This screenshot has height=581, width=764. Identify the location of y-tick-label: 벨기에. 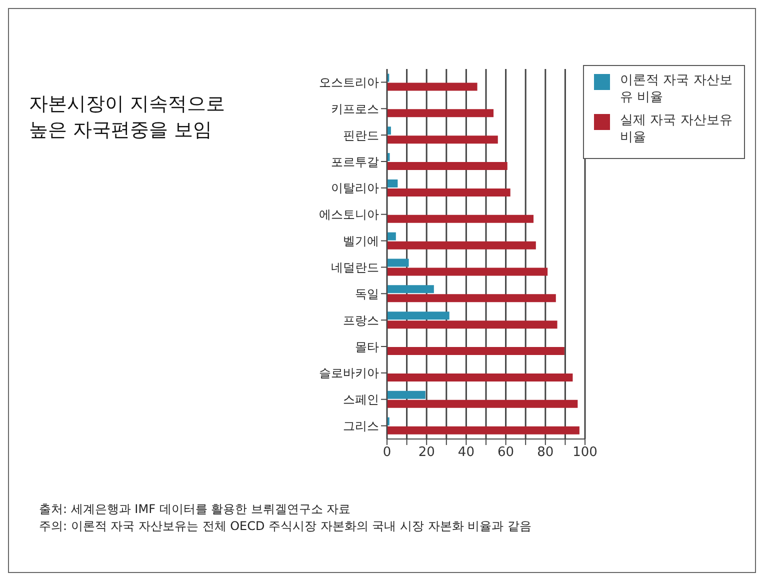
(361, 241).